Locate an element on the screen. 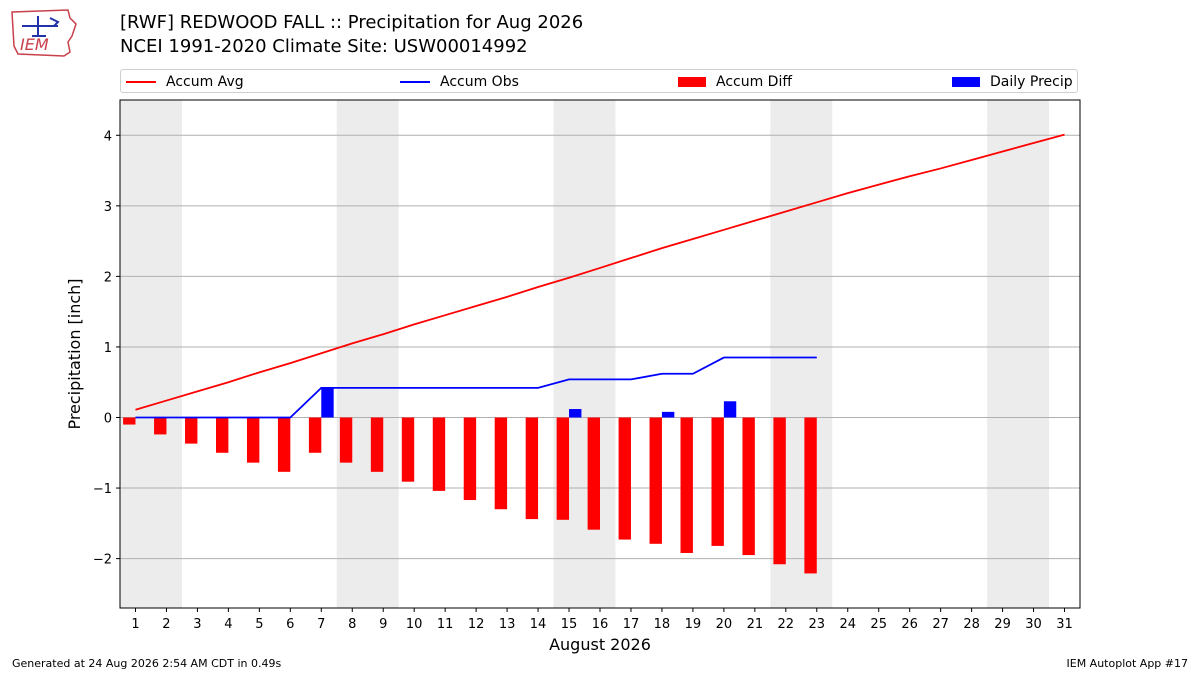  x-tick-label: 11 is located at coordinates (445, 624).